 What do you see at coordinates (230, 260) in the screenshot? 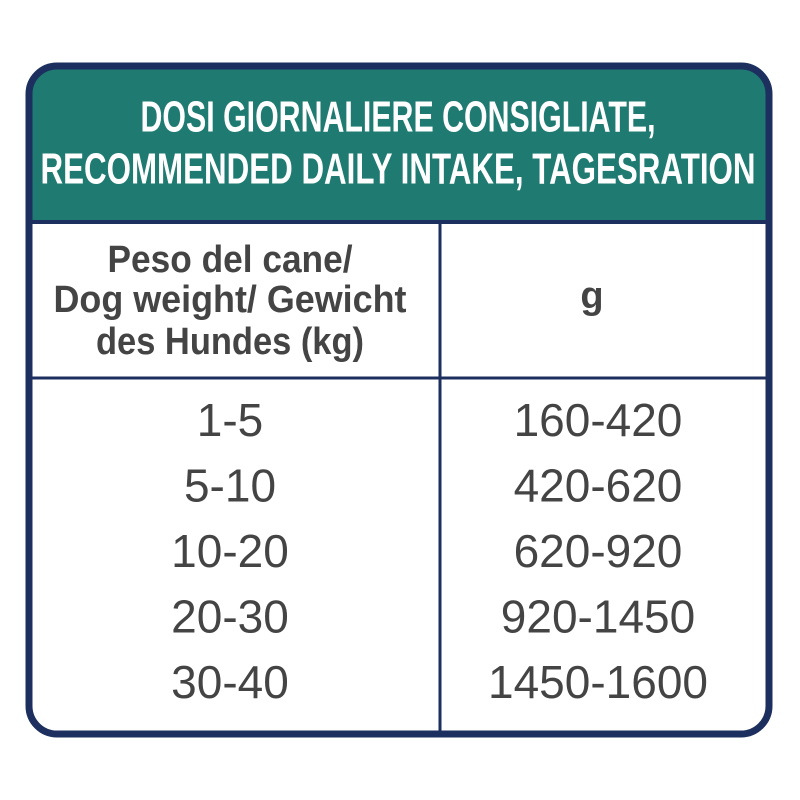
I see `column-header: Peso del cane/` at bounding box center [230, 260].